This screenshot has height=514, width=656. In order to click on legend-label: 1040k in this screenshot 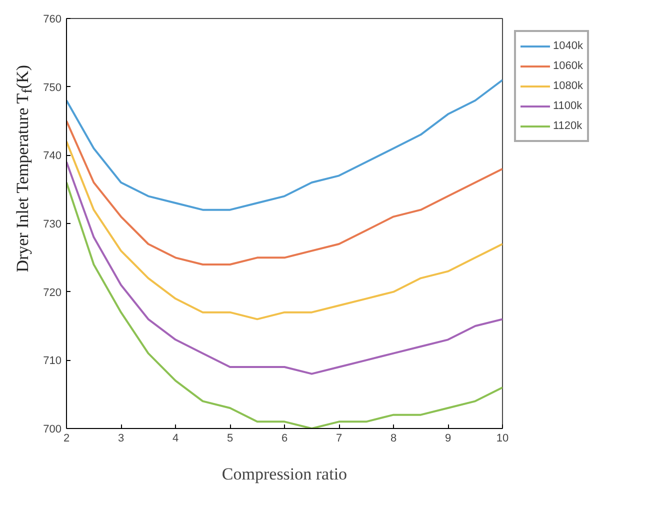, I will do `click(568, 46)`.